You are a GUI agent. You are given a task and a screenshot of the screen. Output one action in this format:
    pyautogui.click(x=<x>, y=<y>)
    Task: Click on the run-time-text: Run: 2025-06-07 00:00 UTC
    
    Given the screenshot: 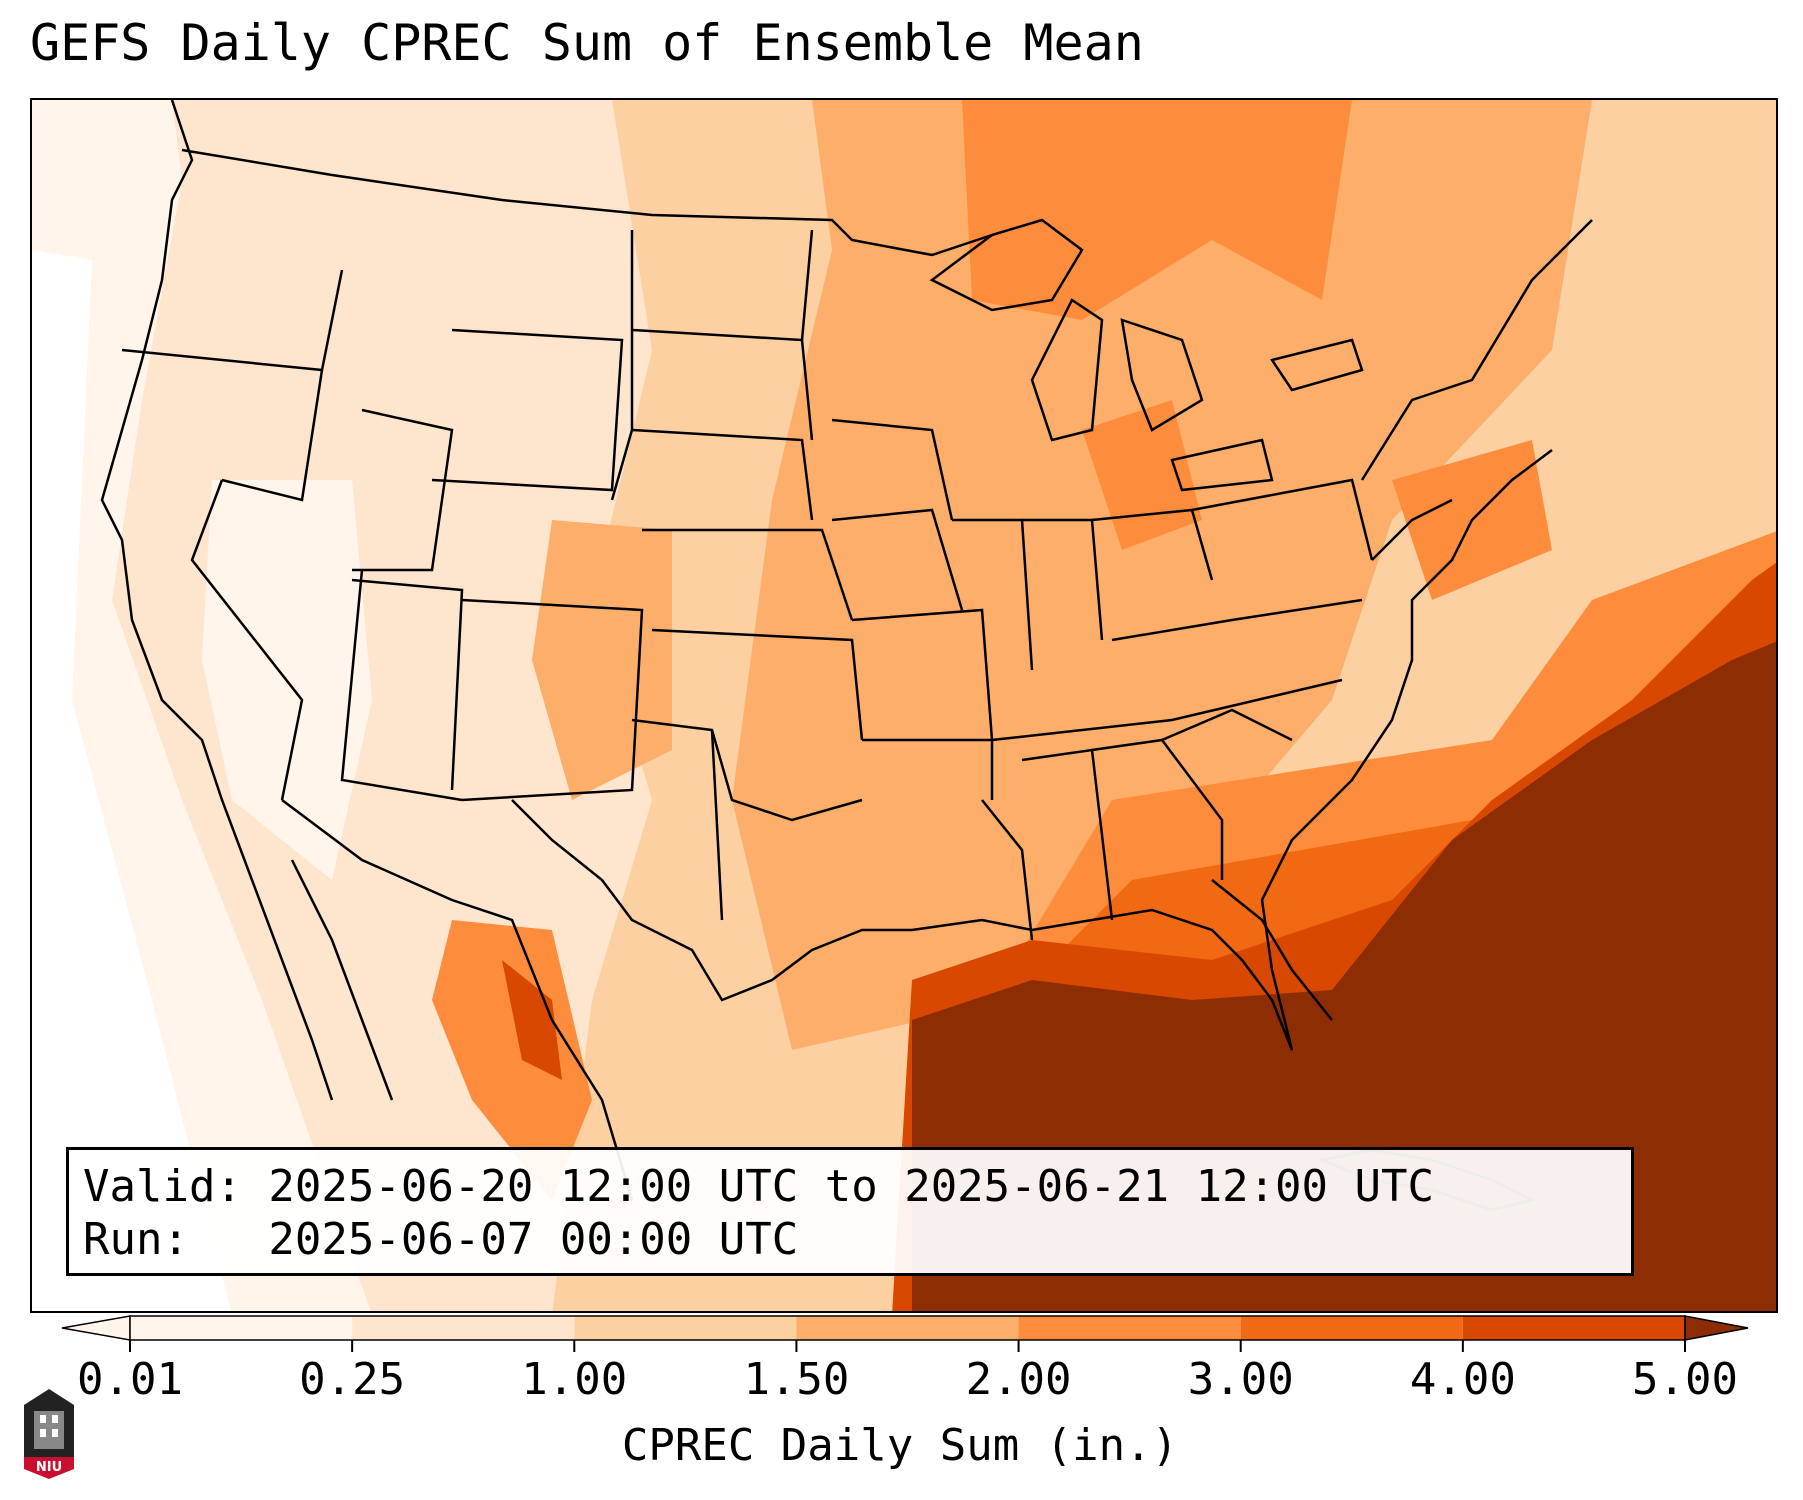 What is the action you would take?
    pyautogui.click(x=441, y=1239)
    